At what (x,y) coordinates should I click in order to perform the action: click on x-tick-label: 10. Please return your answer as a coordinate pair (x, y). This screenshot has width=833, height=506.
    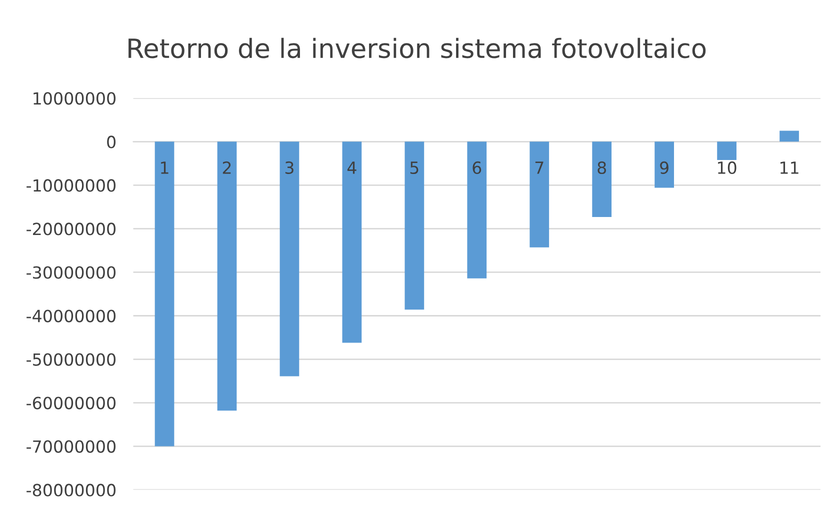
    Looking at the image, I should click on (727, 167).